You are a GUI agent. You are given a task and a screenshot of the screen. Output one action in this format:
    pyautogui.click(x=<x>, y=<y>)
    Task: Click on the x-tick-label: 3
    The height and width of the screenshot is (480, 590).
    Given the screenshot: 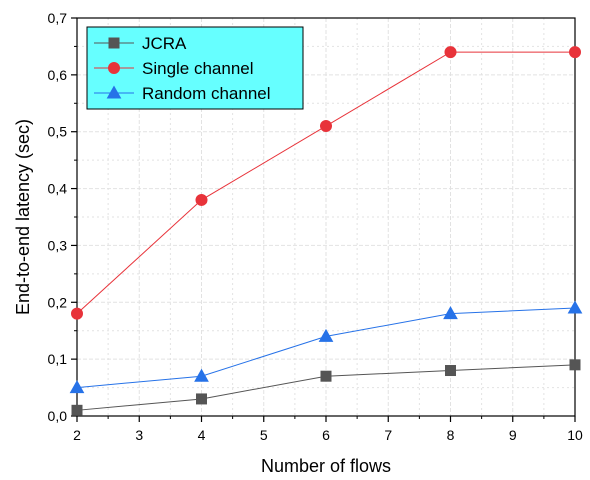 What is the action you would take?
    pyautogui.click(x=139, y=435)
    